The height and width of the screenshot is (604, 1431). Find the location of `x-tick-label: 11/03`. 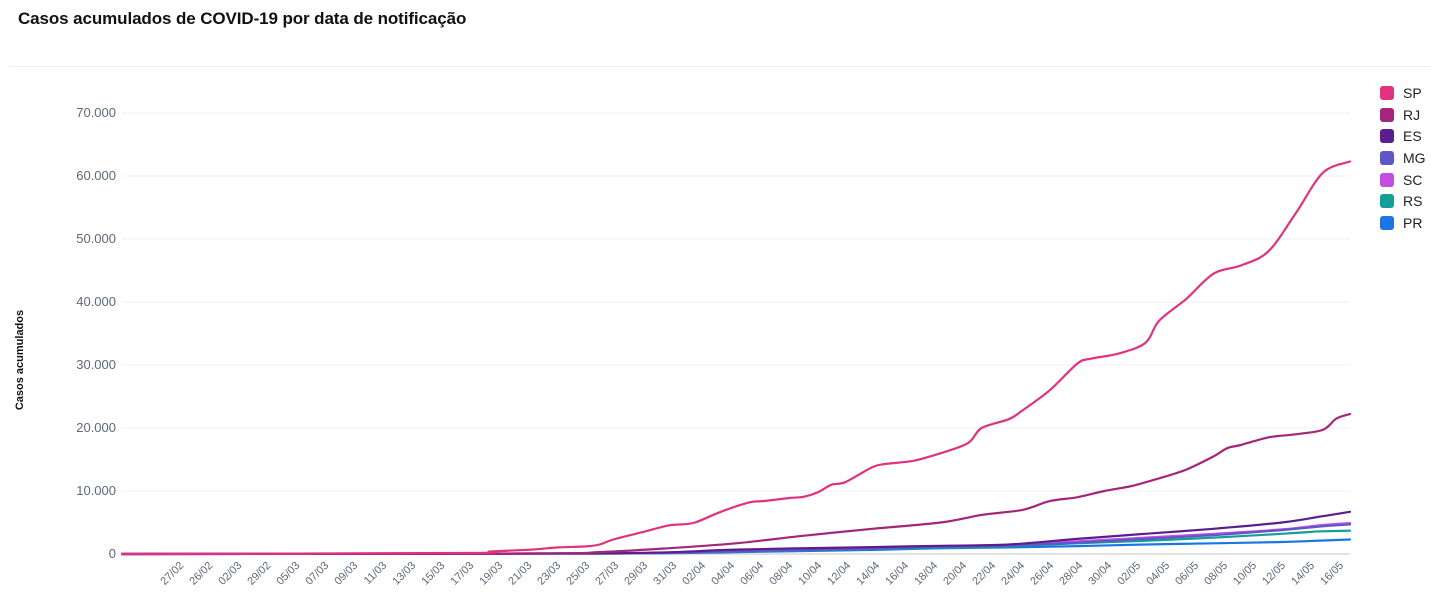

x-tick-label: 11/03 is located at coordinates (375, 573).